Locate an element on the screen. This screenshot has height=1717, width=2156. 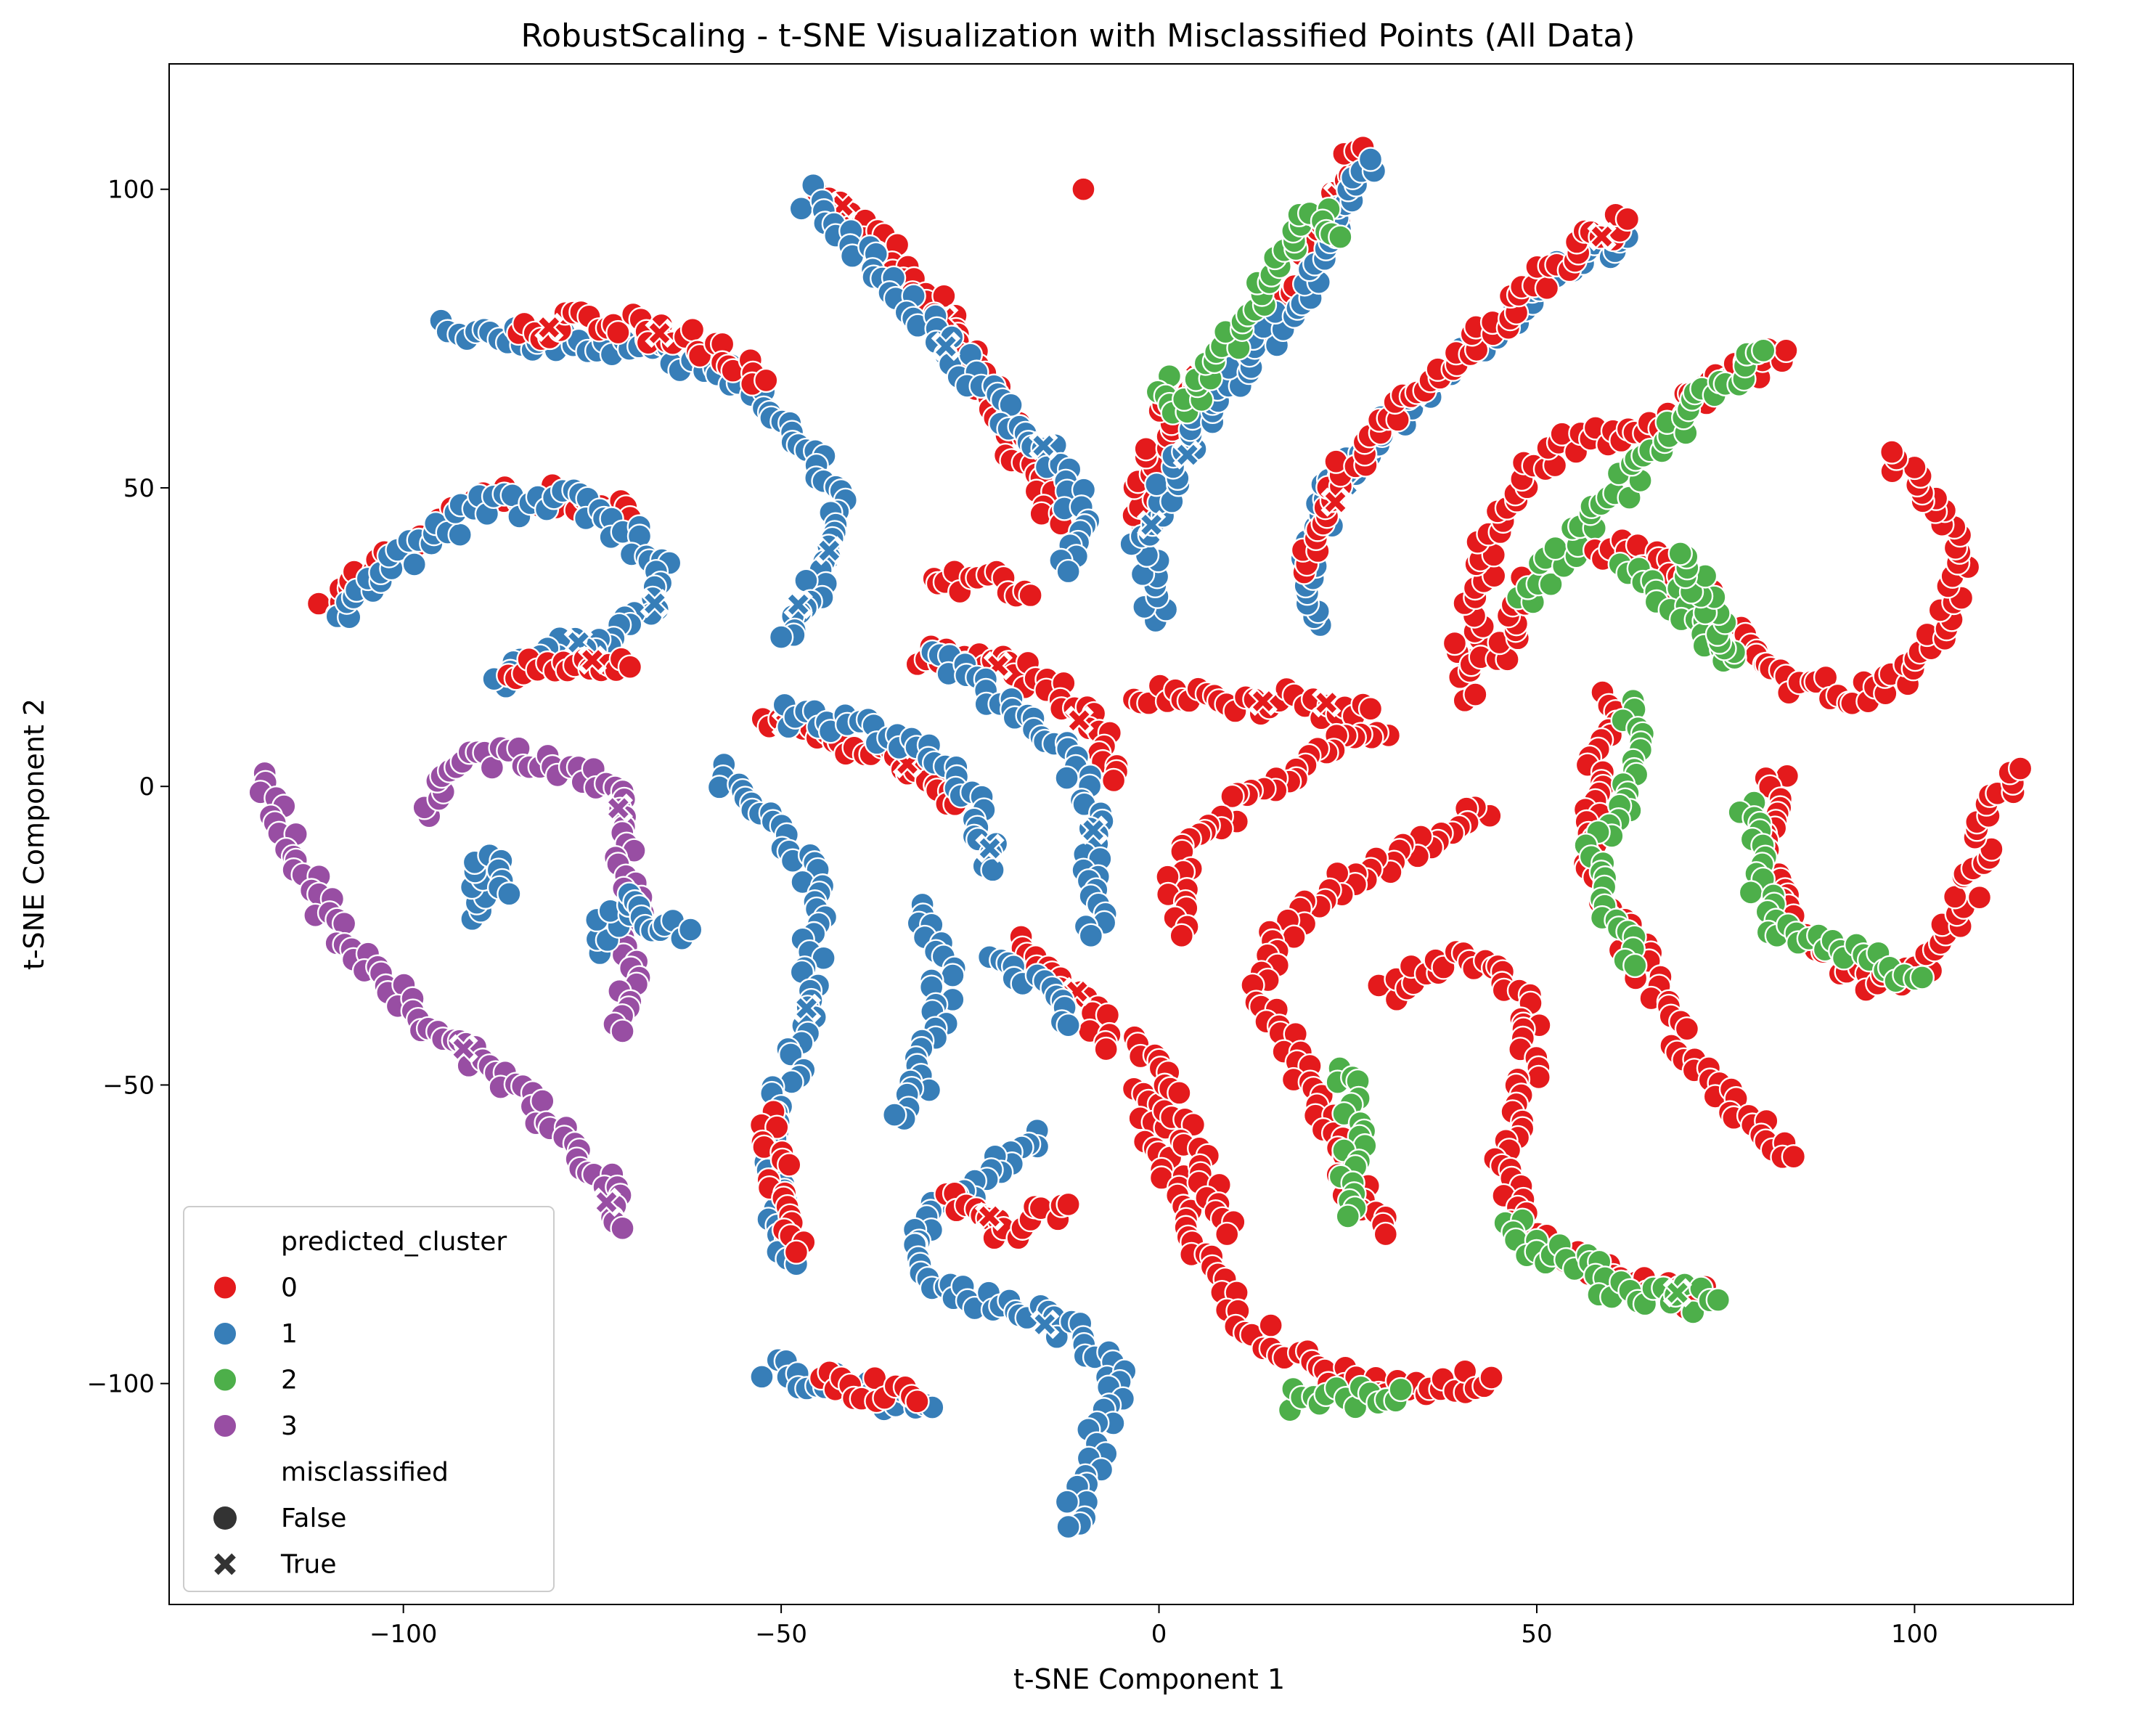
y-axis-label: t-SNE Component 2 is located at coordinates (34, 834).